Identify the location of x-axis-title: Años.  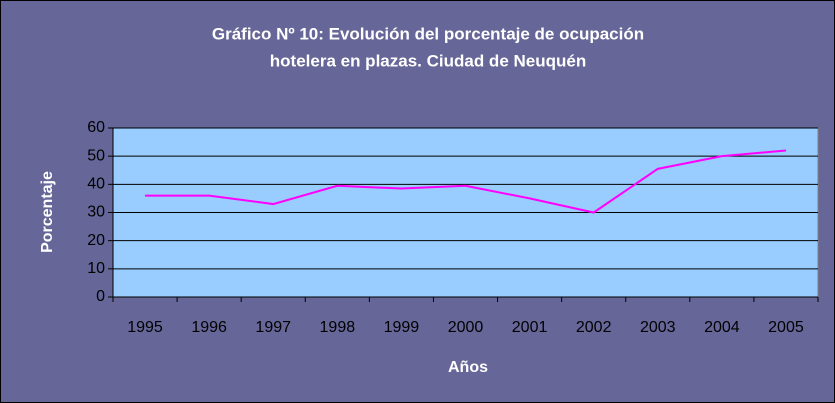
(468, 367).